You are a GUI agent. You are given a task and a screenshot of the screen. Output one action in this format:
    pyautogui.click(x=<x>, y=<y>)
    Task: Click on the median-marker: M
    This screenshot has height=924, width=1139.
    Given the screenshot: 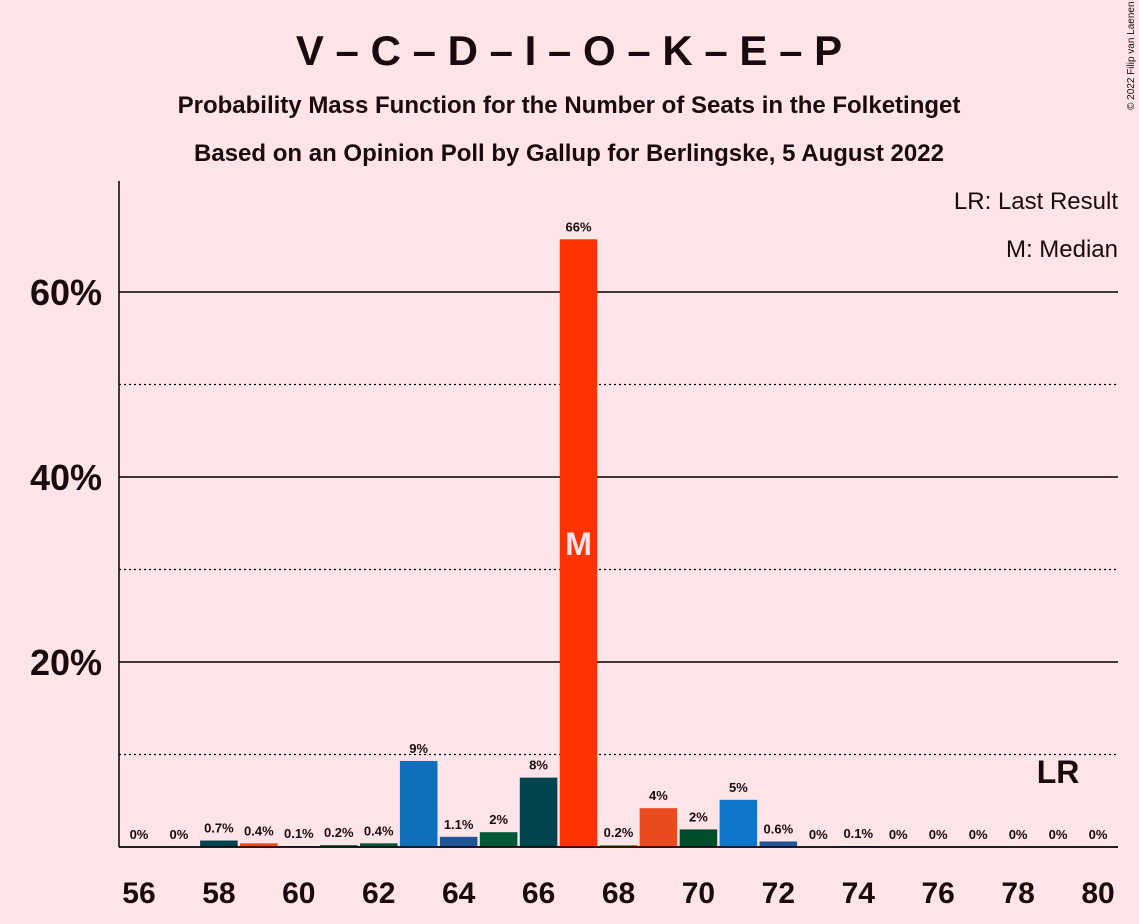 What is the action you would take?
    pyautogui.click(x=578, y=544)
    